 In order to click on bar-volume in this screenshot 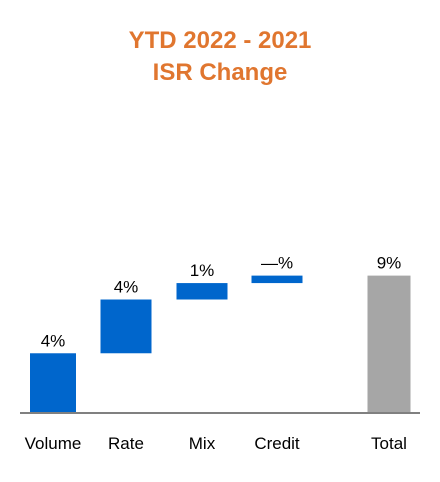, I will do `click(53, 383)`.